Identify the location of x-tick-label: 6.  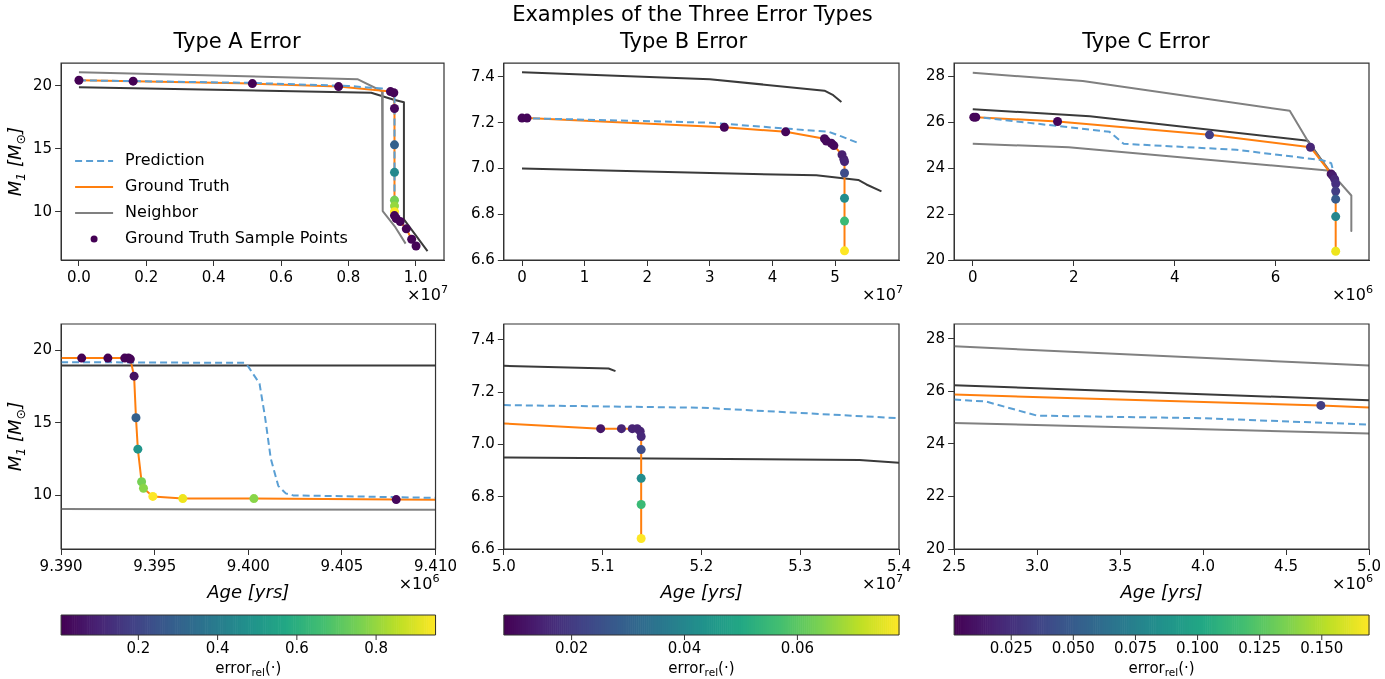
(1275, 276).